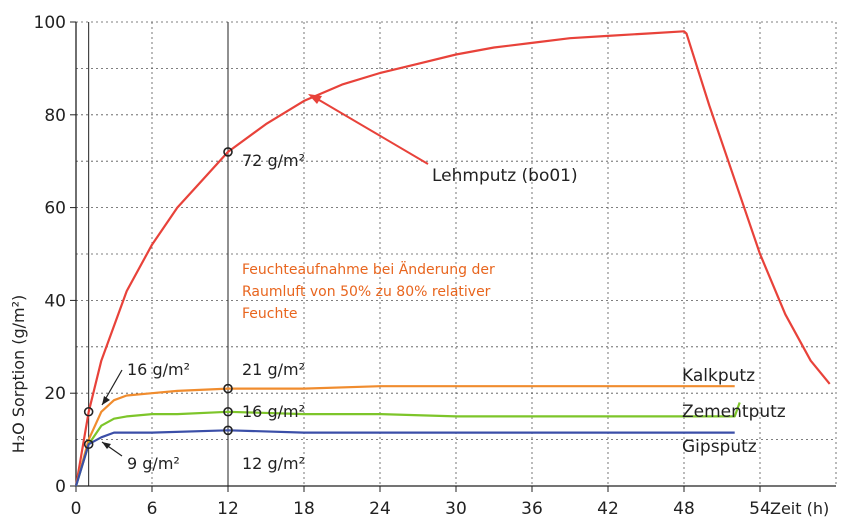 Image resolution: width=843 pixels, height=524 pixels. I want to click on x-tick-label: 0, so click(76, 509).